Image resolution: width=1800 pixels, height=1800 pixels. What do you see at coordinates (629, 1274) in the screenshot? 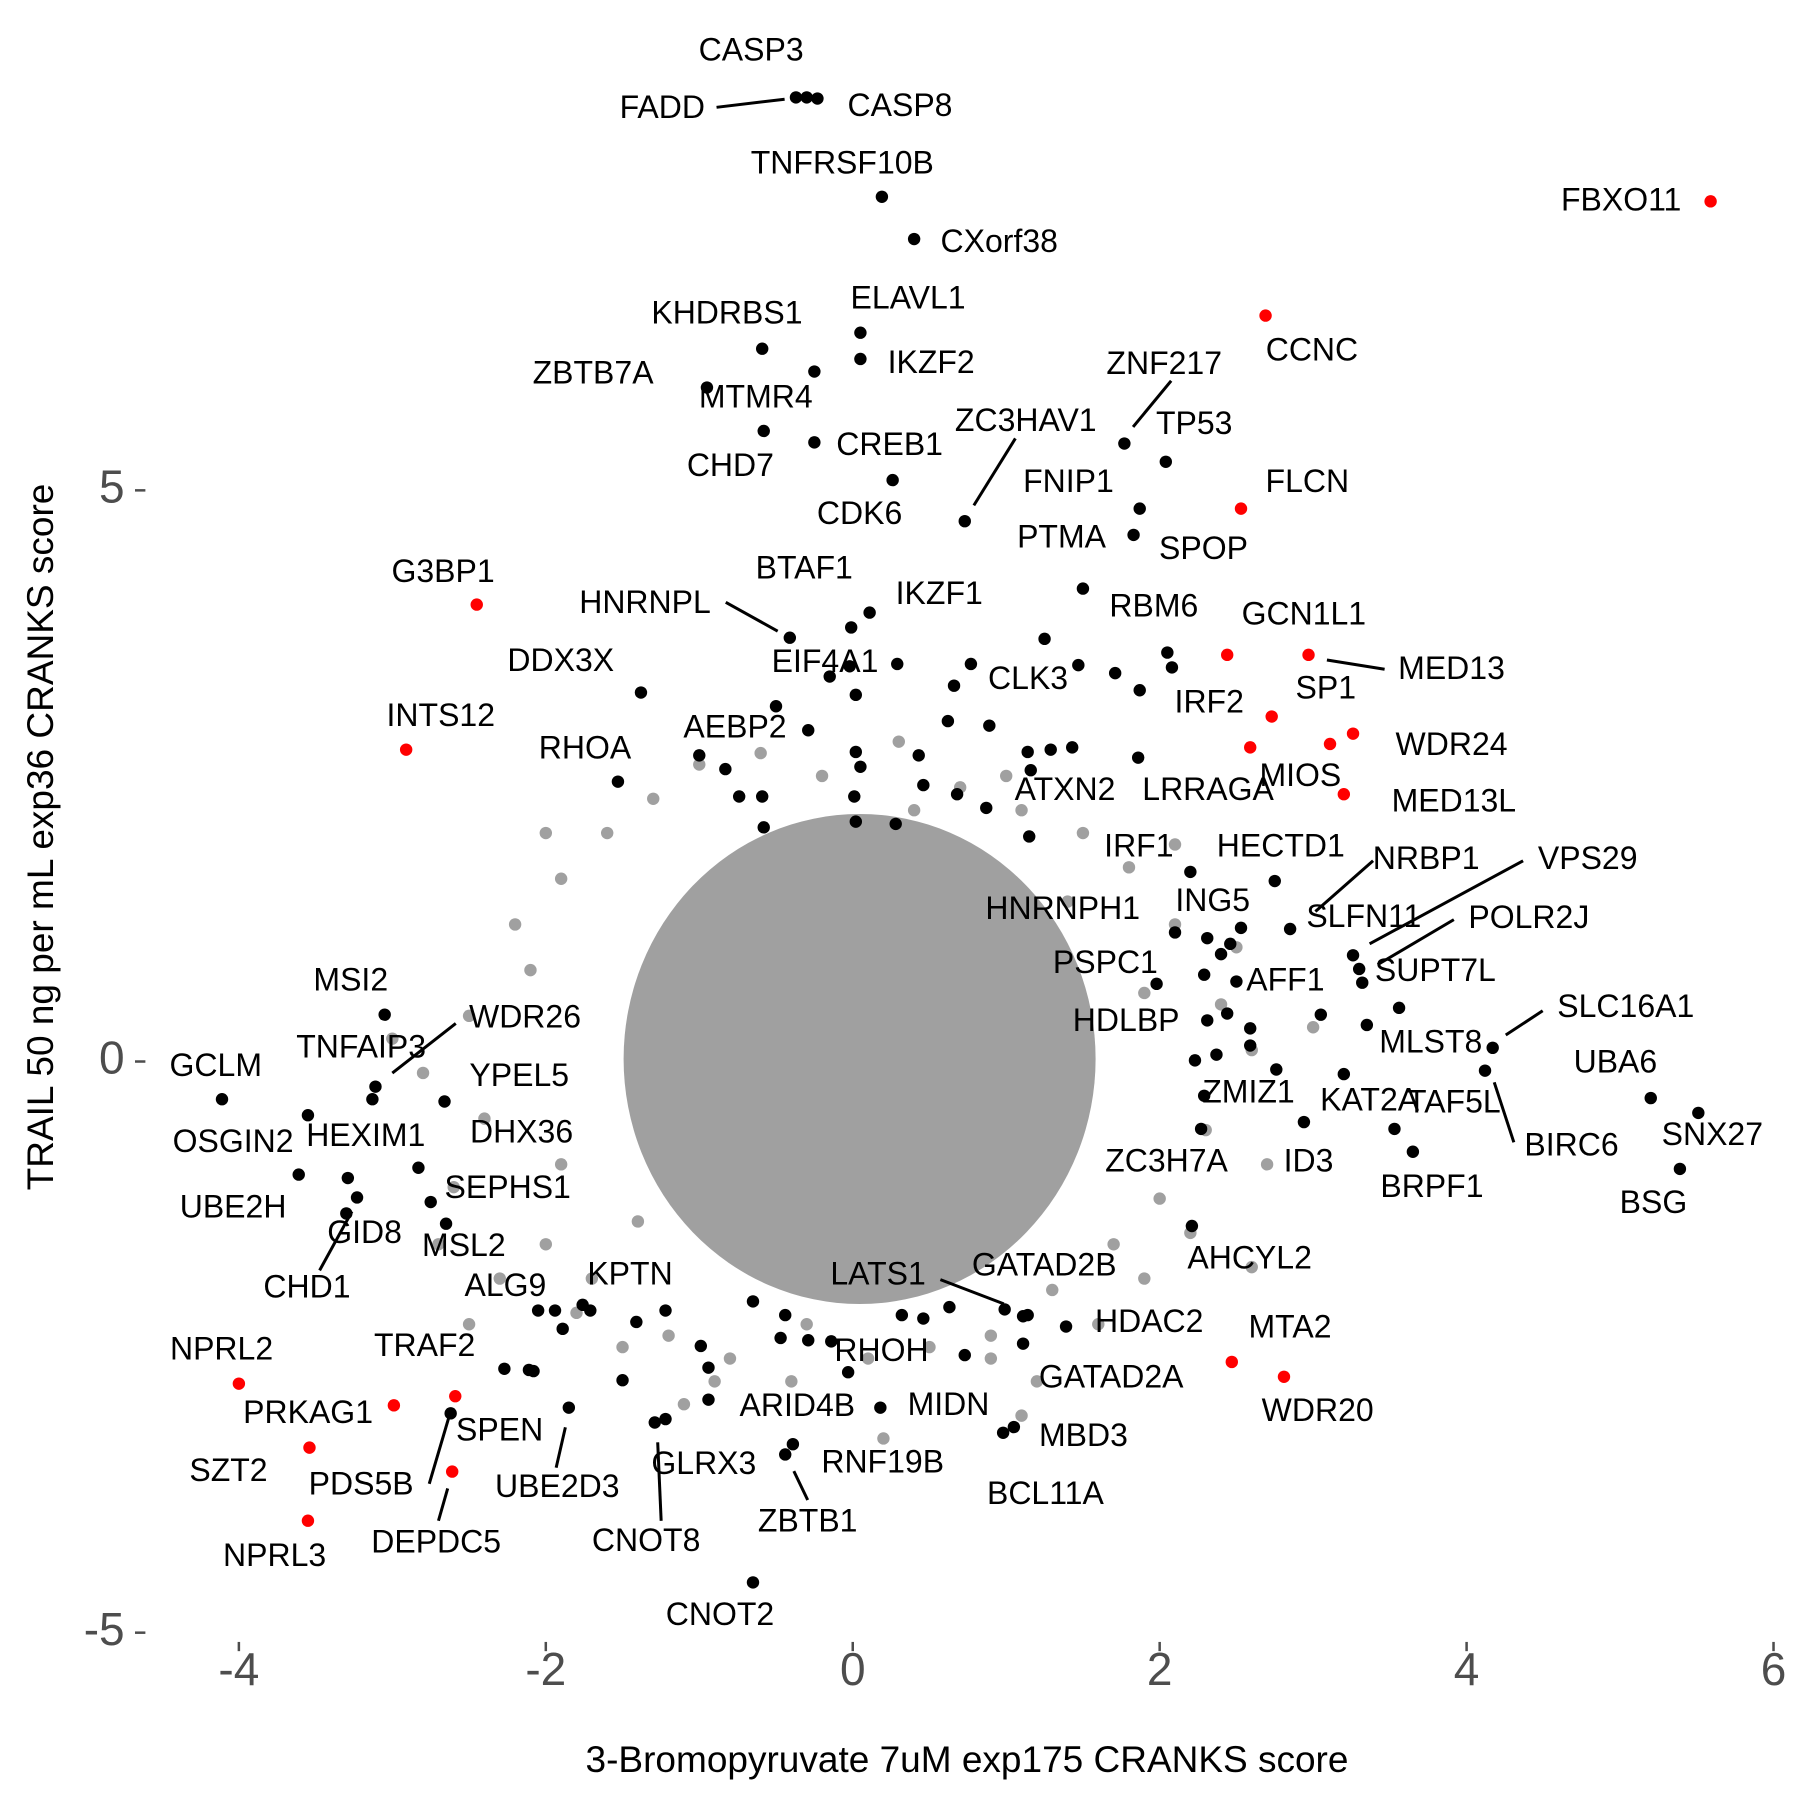
I see `point-label: KPTN` at bounding box center [629, 1274].